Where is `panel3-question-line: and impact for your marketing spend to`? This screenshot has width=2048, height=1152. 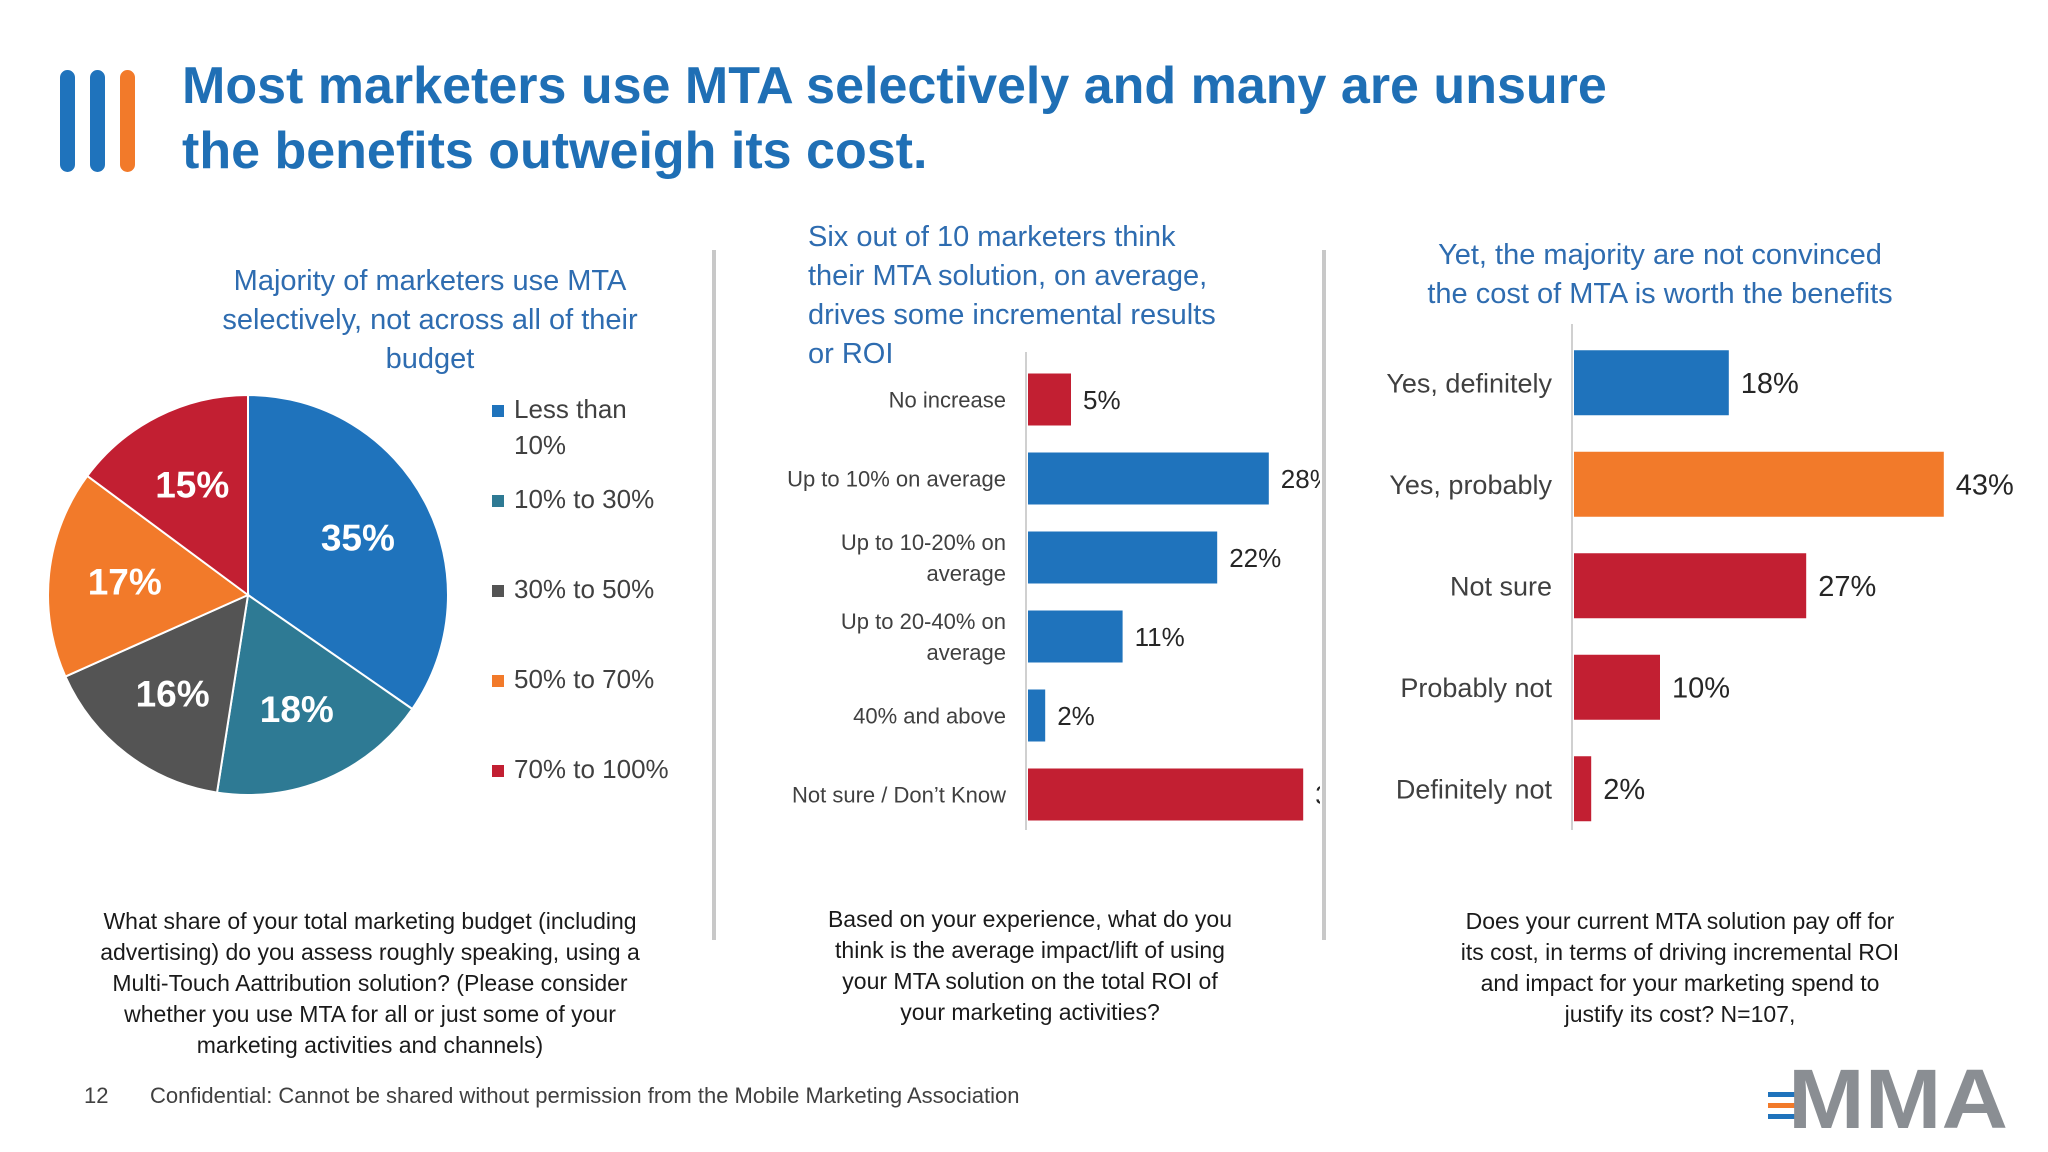 panel3-question-line: and impact for your marketing spend to is located at coordinates (1680, 983).